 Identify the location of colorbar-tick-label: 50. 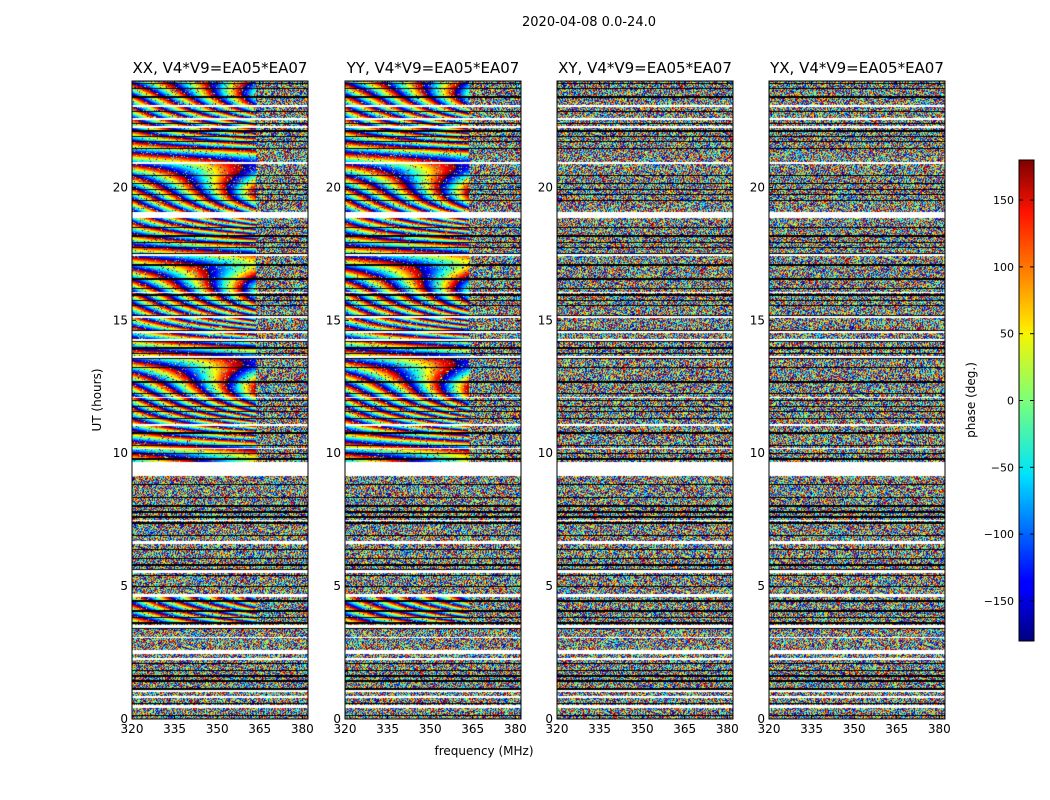
(1007, 334).